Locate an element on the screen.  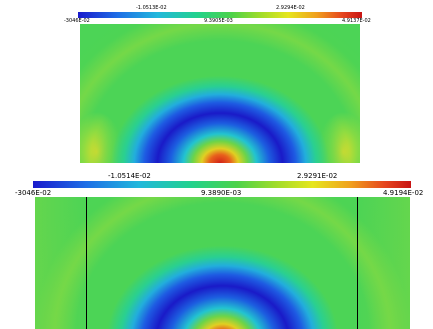
top-colorbar-min-label: -3046E-02 is located at coordinates (77, 21).